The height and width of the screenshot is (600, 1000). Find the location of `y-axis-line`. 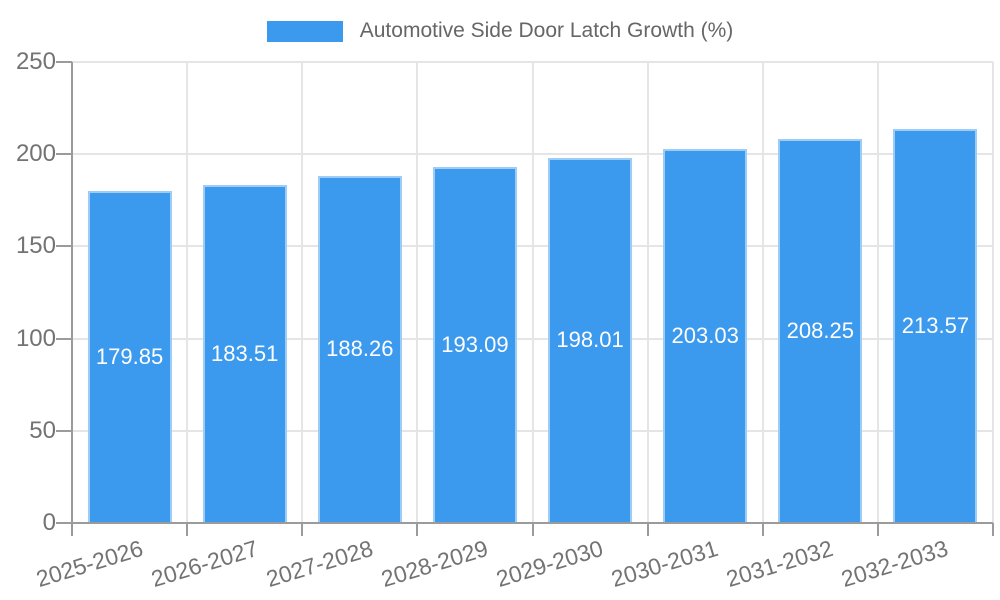

y-axis-line is located at coordinates (72, 293).